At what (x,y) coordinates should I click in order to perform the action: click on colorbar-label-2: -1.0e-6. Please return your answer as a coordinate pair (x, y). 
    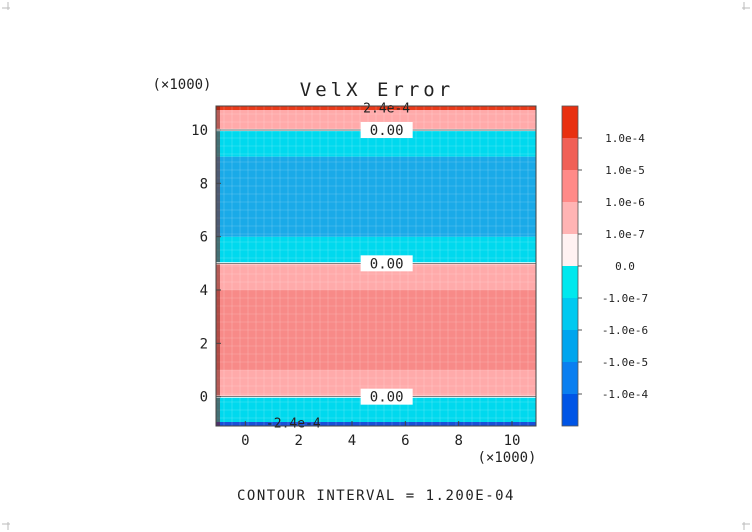
    Looking at the image, I should click on (625, 330).